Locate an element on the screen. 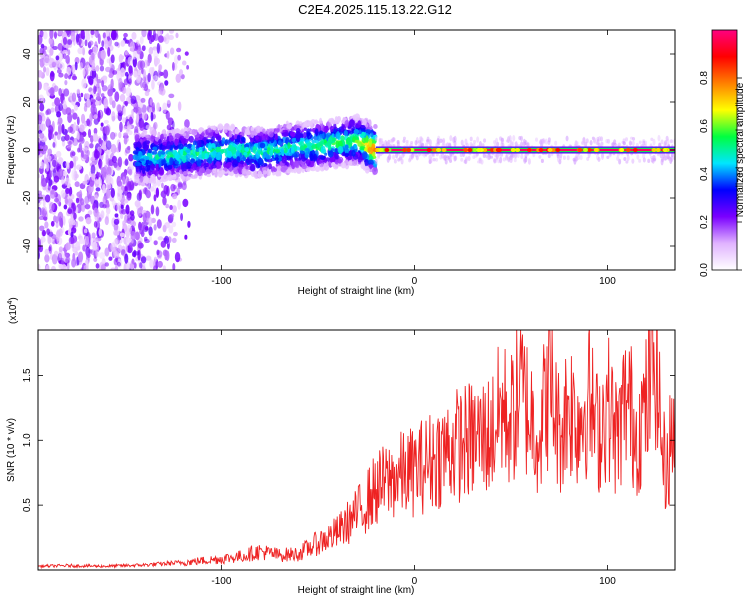 Image resolution: width=750 pixels, height=600 pixels. spectrogram-y-axis-label: Frequency (Hz) is located at coordinates (11, 150).